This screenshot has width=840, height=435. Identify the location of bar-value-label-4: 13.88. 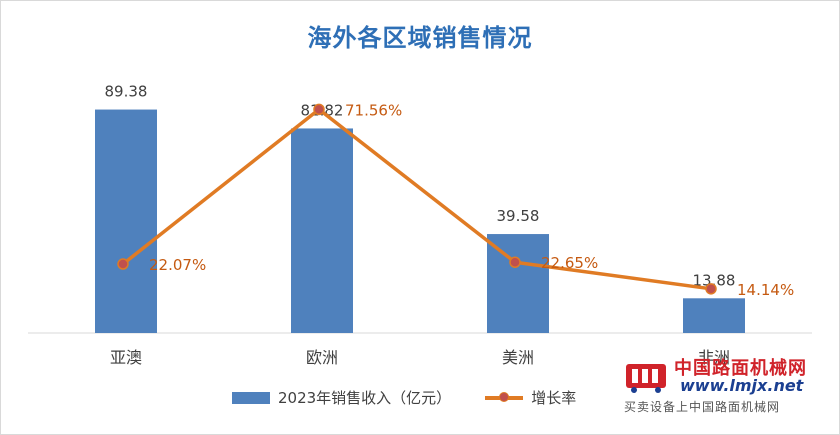
(714, 280).